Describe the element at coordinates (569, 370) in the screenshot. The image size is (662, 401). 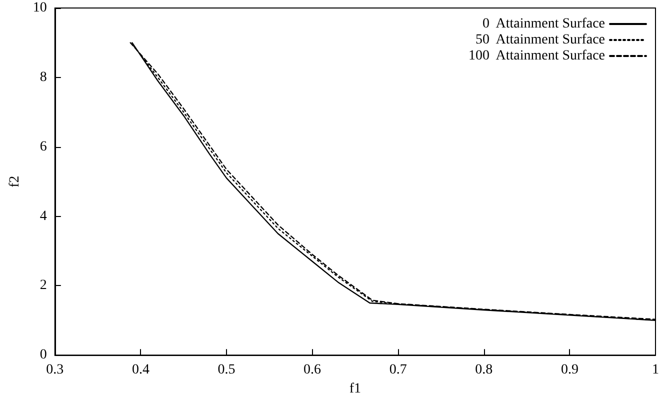
I see `x-tick-label: 0.9` at that location.